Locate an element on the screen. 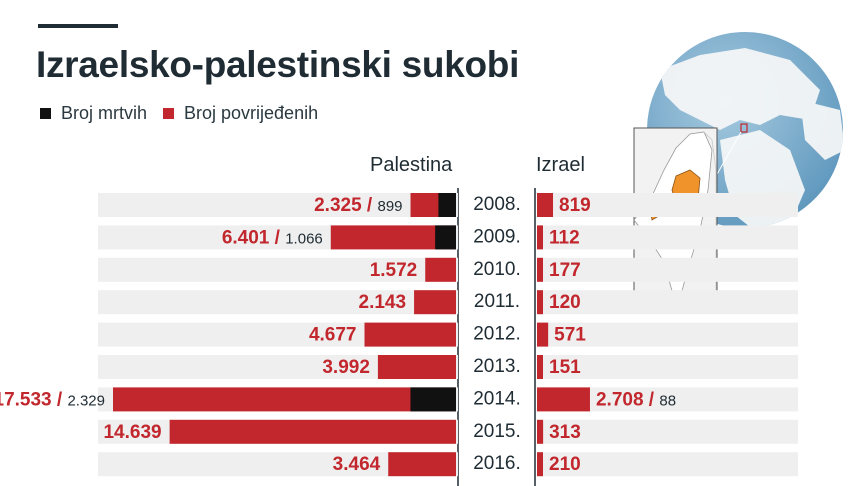  label-palestine-injured: 3.992 is located at coordinates (346, 367).